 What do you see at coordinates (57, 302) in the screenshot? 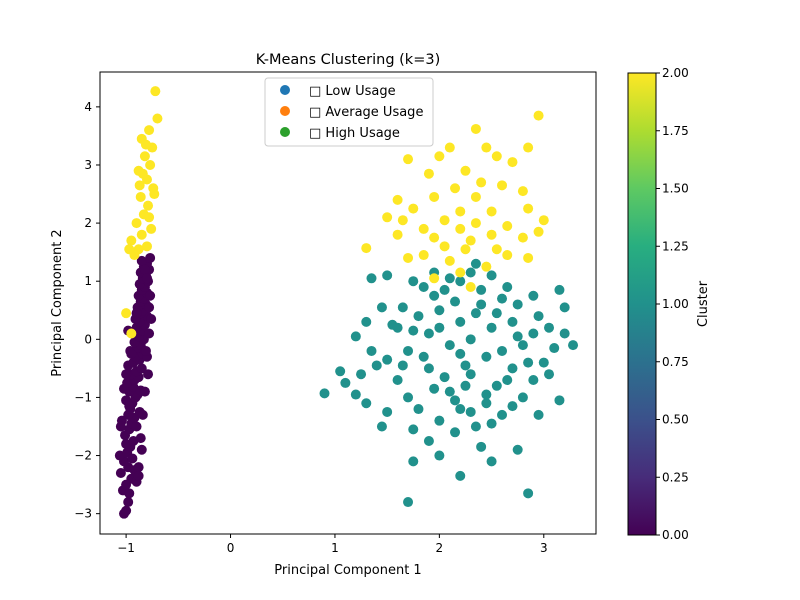
I see `y-axis-label: Principal Component 2` at bounding box center [57, 302].